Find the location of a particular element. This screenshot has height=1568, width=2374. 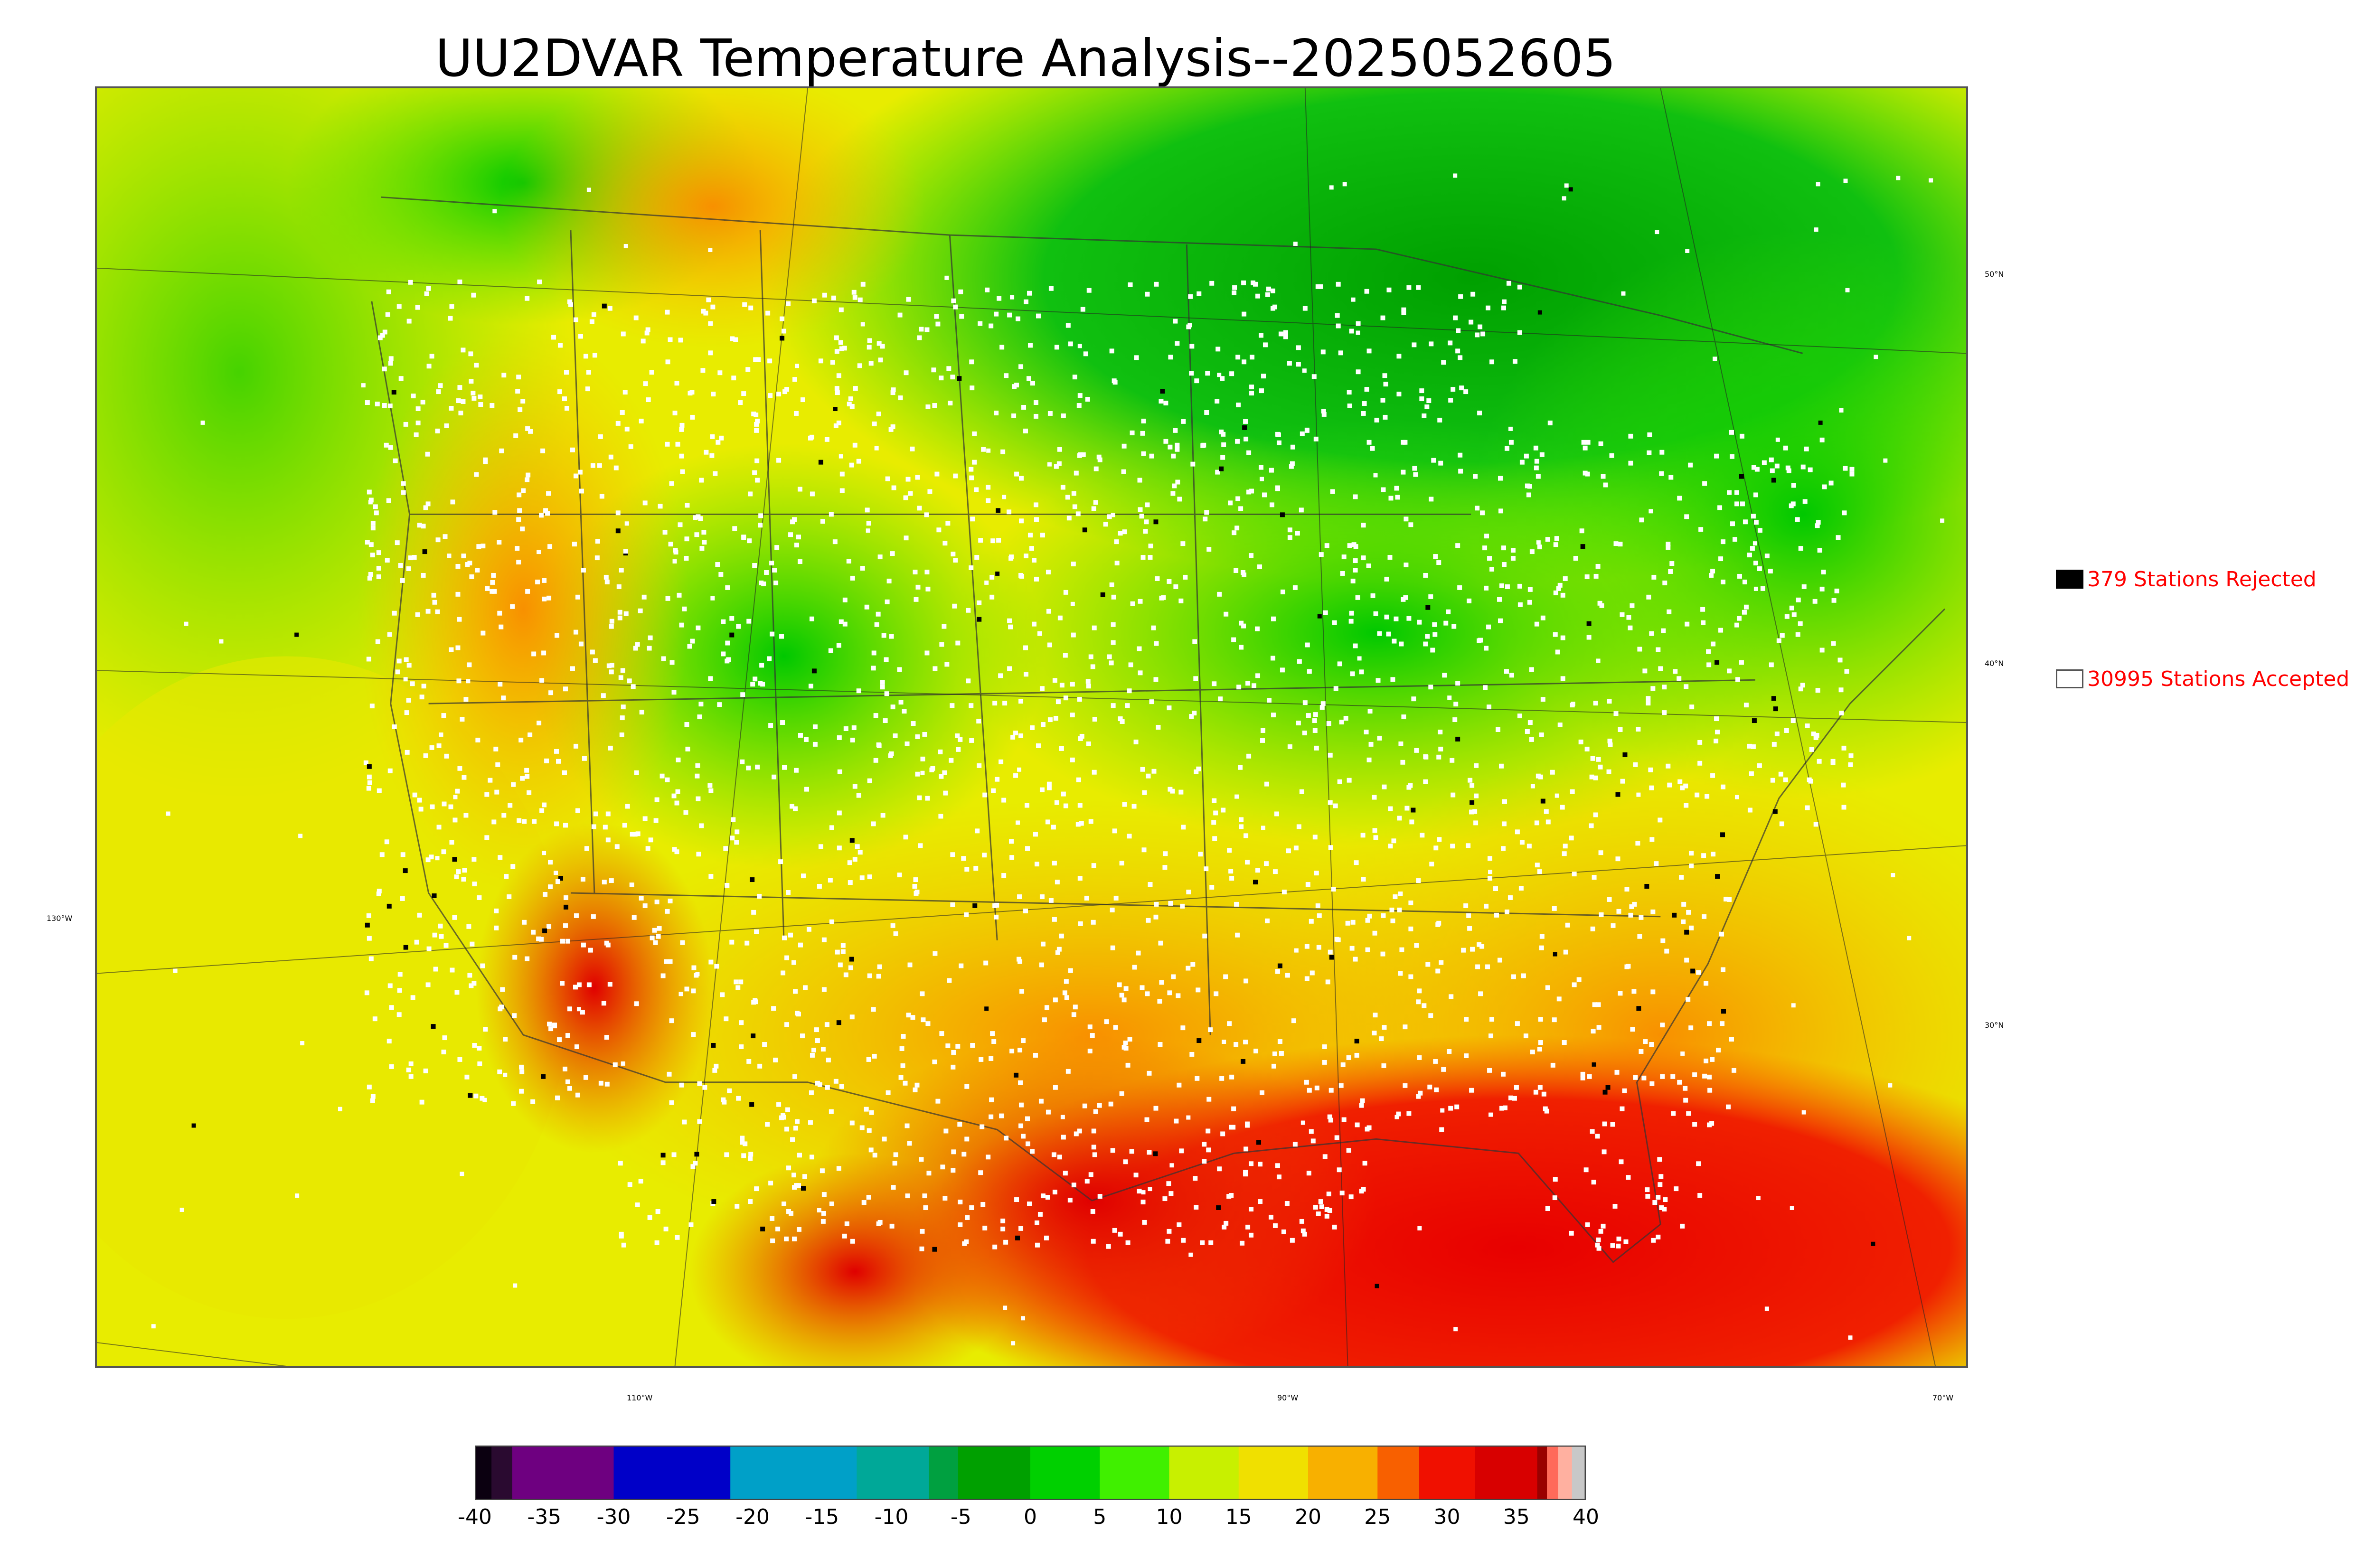

colorbar-tick-label: 40 is located at coordinates (1586, 1517).